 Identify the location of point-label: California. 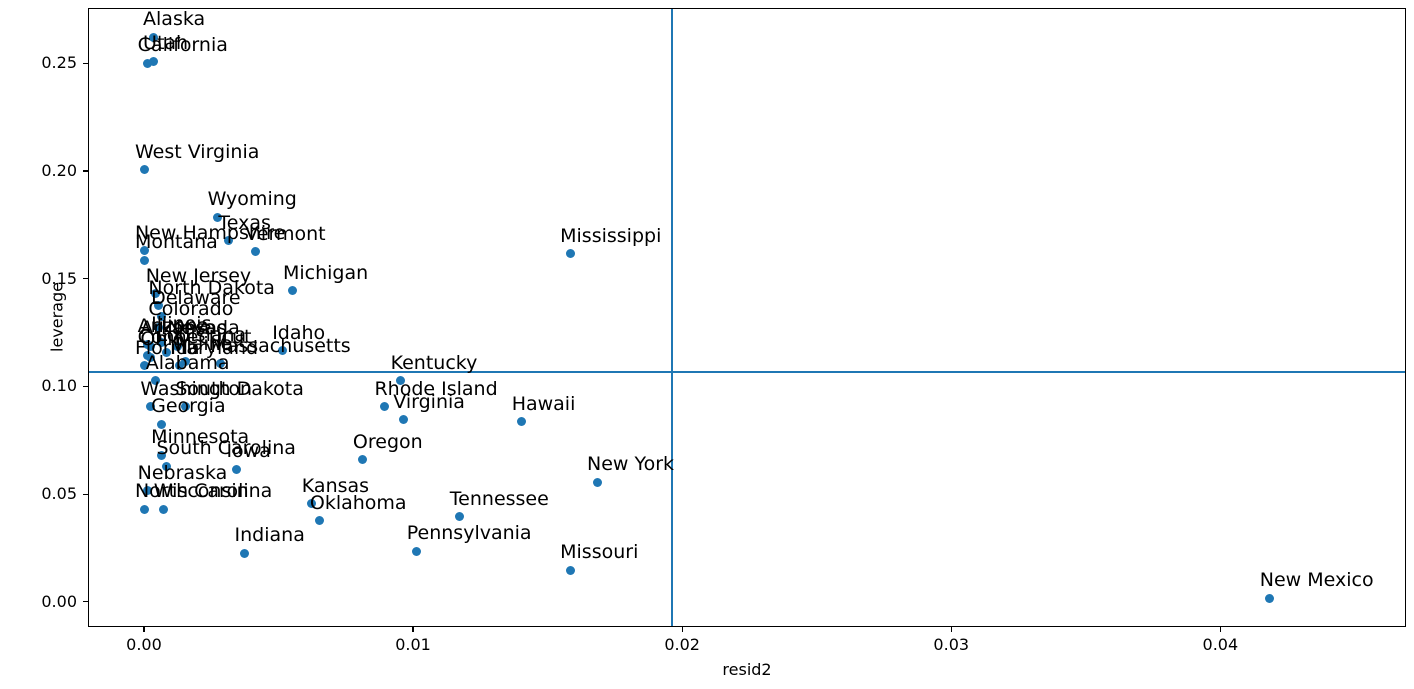
(182, 45).